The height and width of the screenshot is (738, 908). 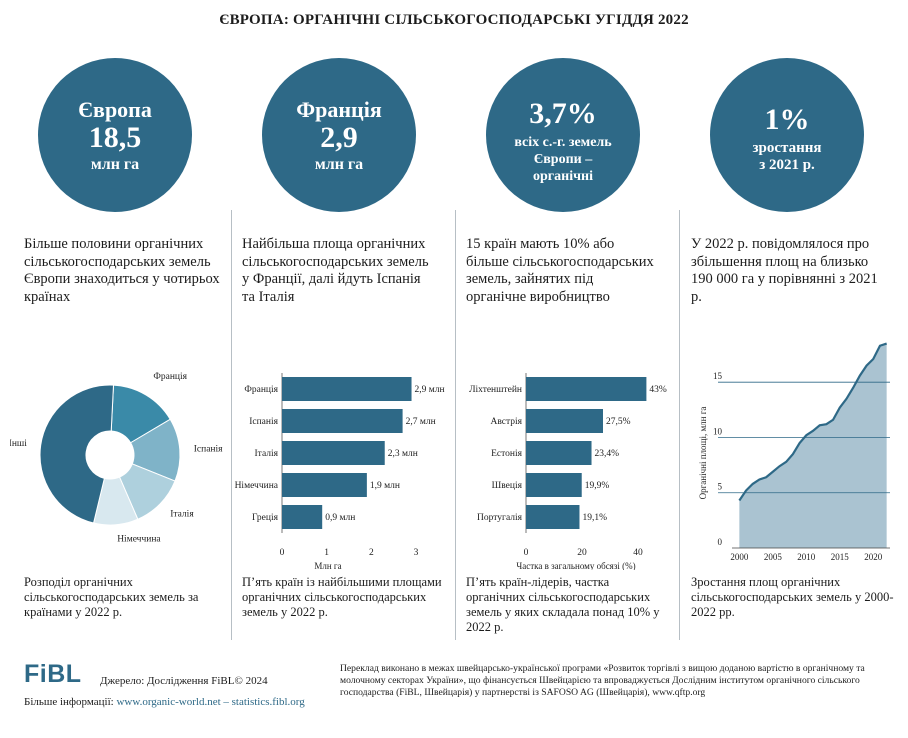 I want to click on bar-category-label: Іспанія, so click(x=263, y=422).